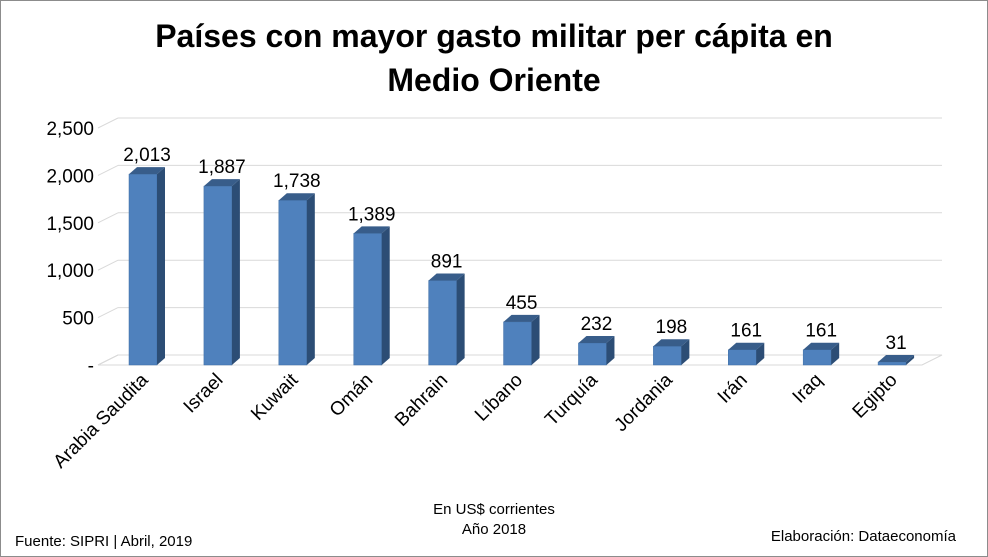 Image resolution: width=988 pixels, height=557 pixels. What do you see at coordinates (571, 399) in the screenshot?
I see `x-tick-label: Turquía` at bounding box center [571, 399].